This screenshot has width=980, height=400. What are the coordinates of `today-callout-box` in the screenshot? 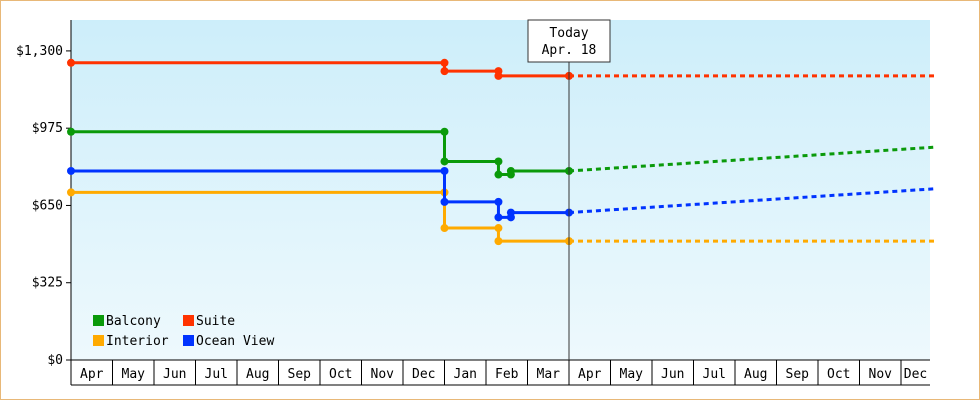 It's located at (569, 41).